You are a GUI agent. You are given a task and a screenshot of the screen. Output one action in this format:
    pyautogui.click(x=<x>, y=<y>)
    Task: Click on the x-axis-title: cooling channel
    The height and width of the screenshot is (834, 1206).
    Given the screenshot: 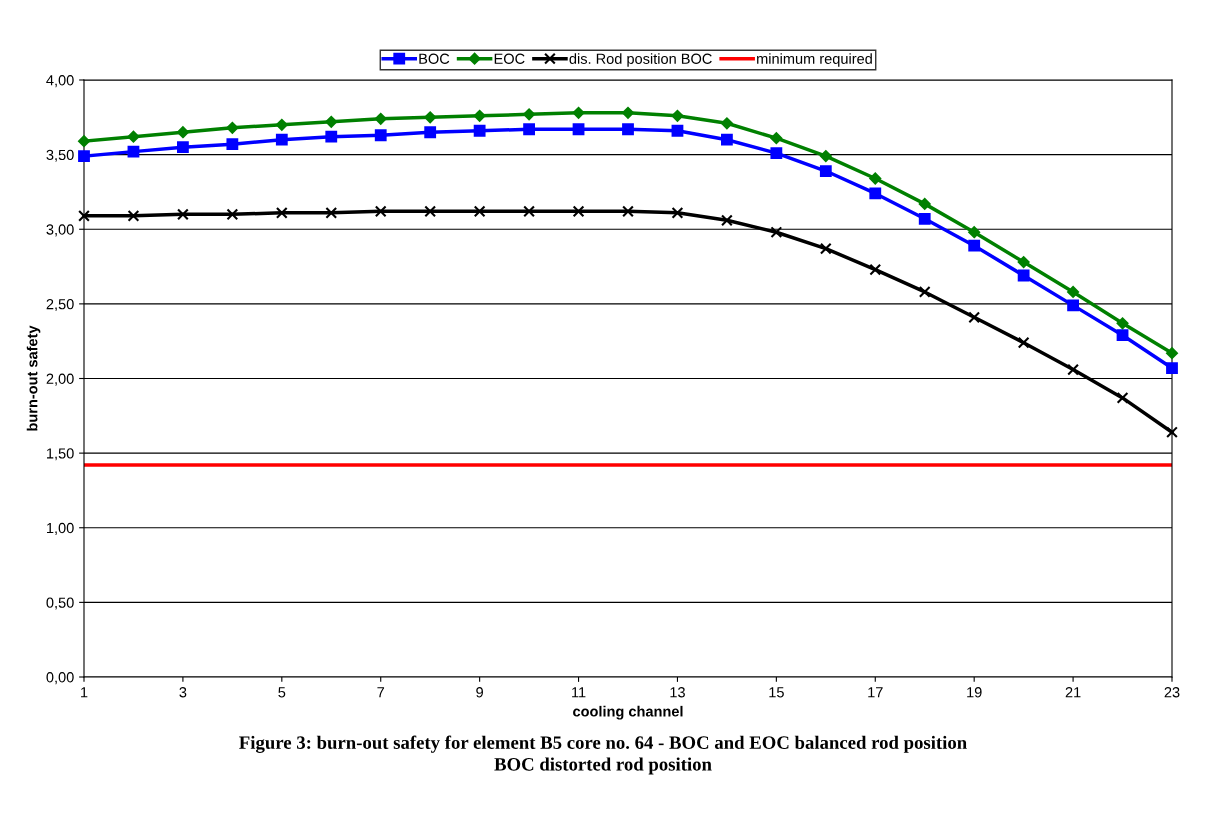 What is the action you would take?
    pyautogui.click(x=628, y=712)
    